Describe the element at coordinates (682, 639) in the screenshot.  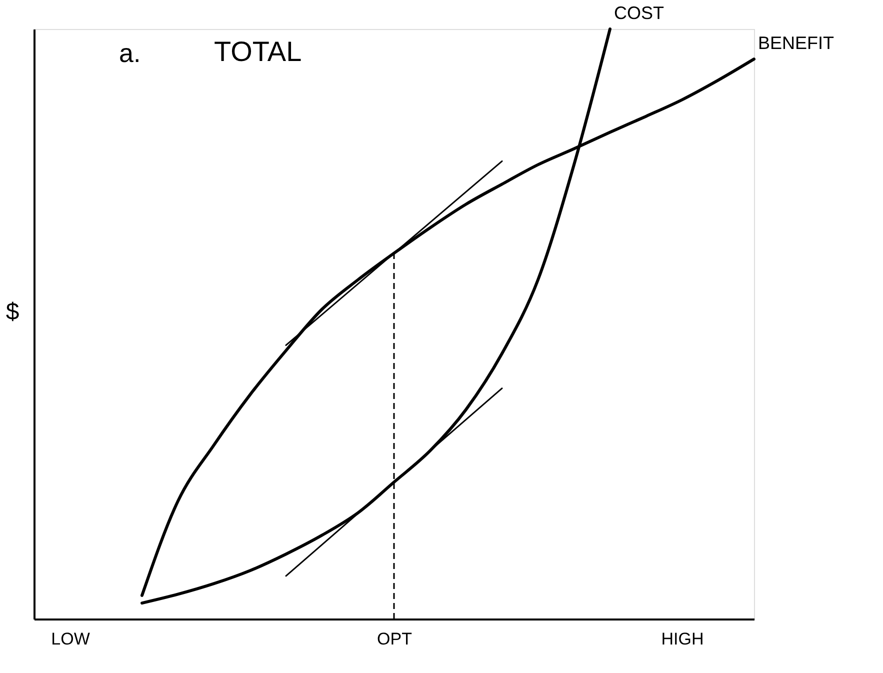
I see `x-tick-label: HIGH` at that location.